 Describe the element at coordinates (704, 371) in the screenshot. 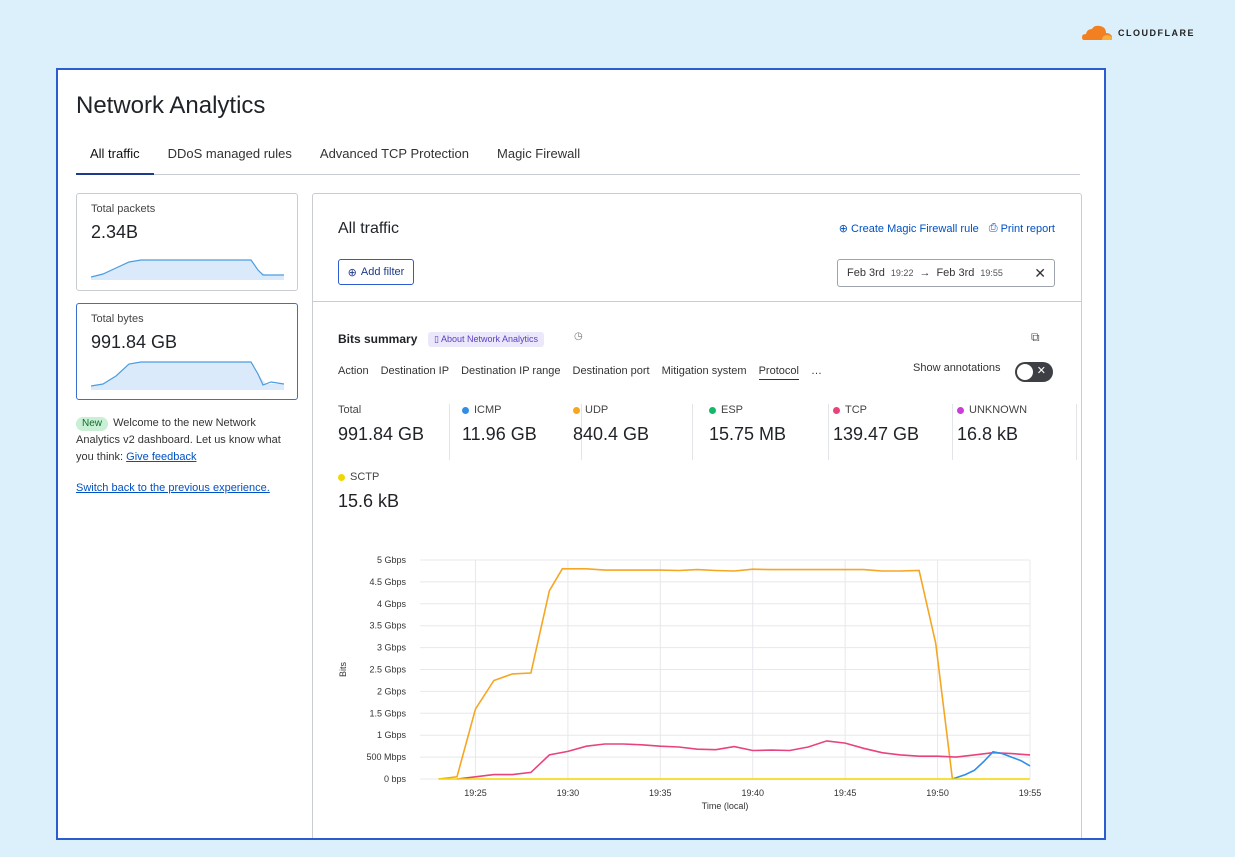

I see `subtab-mitigation-system: Mitigation system` at that location.